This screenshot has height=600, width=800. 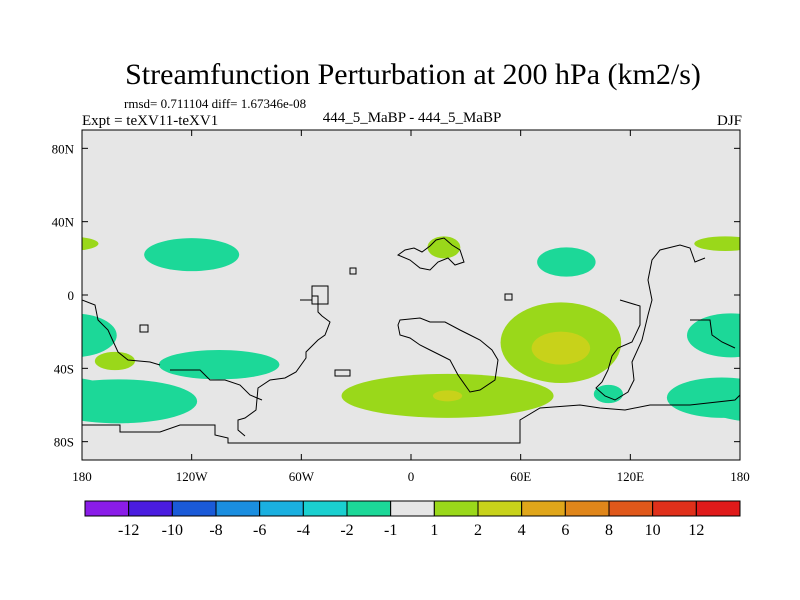 I want to click on y-tick-label: 80S, so click(x=64, y=442).